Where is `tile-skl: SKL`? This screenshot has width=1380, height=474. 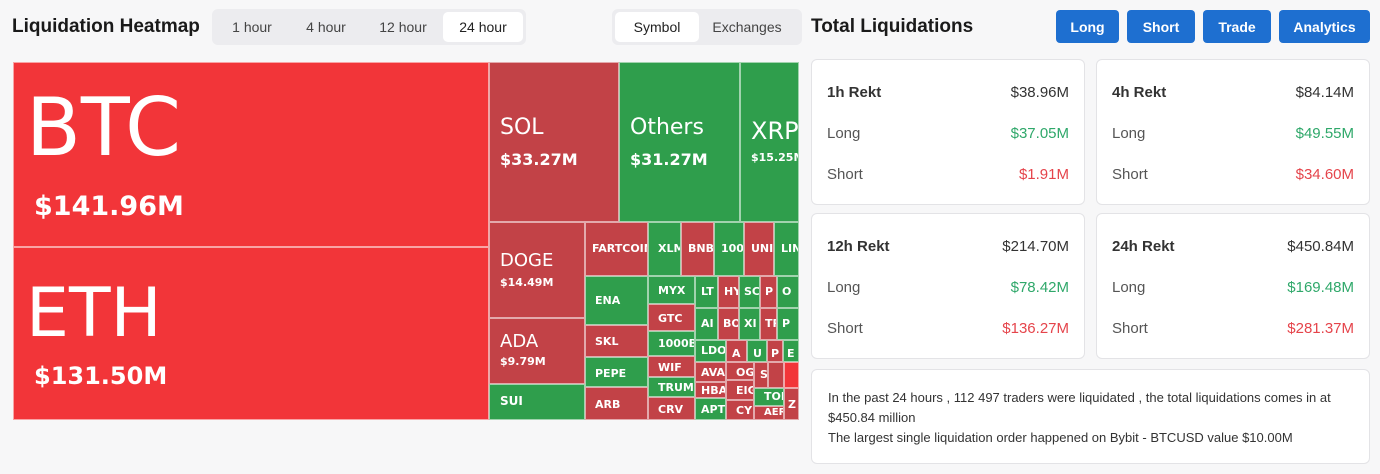
tile-skl: SKL is located at coordinates (616, 341).